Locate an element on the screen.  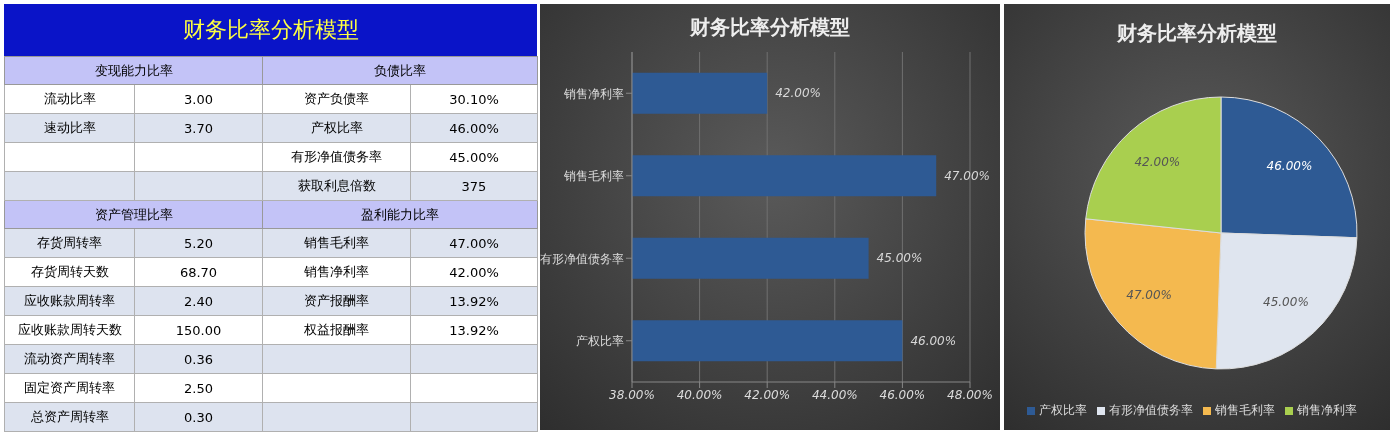
text: 销售净利率 is located at coordinates (336, 272).